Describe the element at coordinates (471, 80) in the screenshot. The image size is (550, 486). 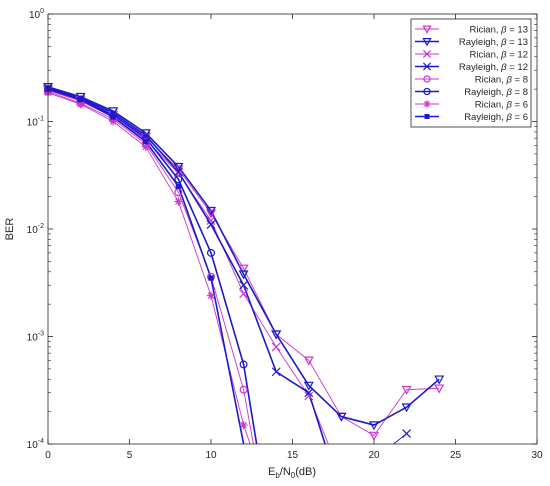
I see `legend-item: Rician, β = 8` at that location.